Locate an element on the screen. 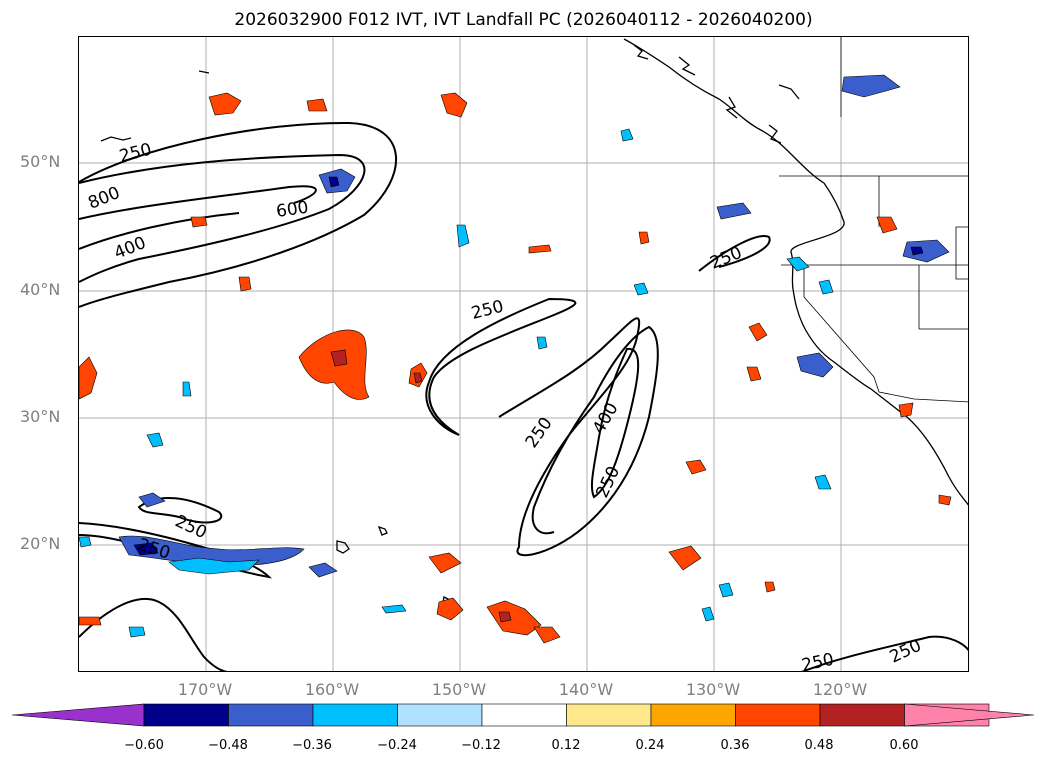  colorbar-tick: 0.48 is located at coordinates (819, 745).